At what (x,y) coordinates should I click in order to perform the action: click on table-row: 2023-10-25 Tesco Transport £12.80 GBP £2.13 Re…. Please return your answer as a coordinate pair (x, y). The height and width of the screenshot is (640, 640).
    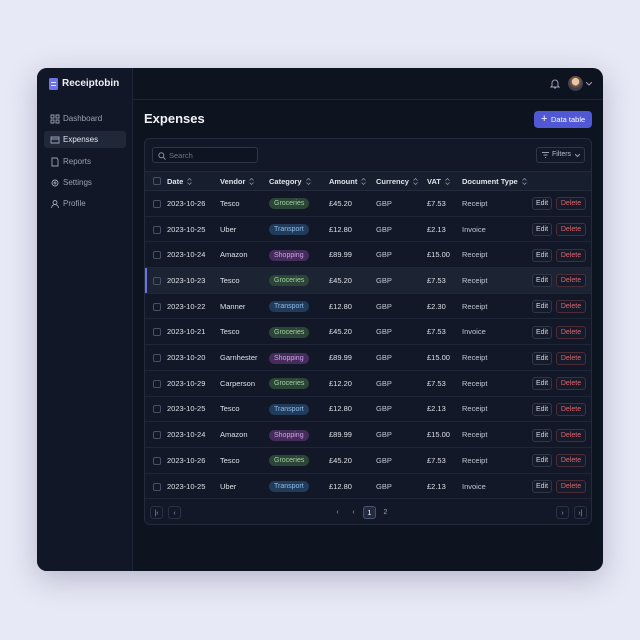
    Looking at the image, I should click on (368, 410).